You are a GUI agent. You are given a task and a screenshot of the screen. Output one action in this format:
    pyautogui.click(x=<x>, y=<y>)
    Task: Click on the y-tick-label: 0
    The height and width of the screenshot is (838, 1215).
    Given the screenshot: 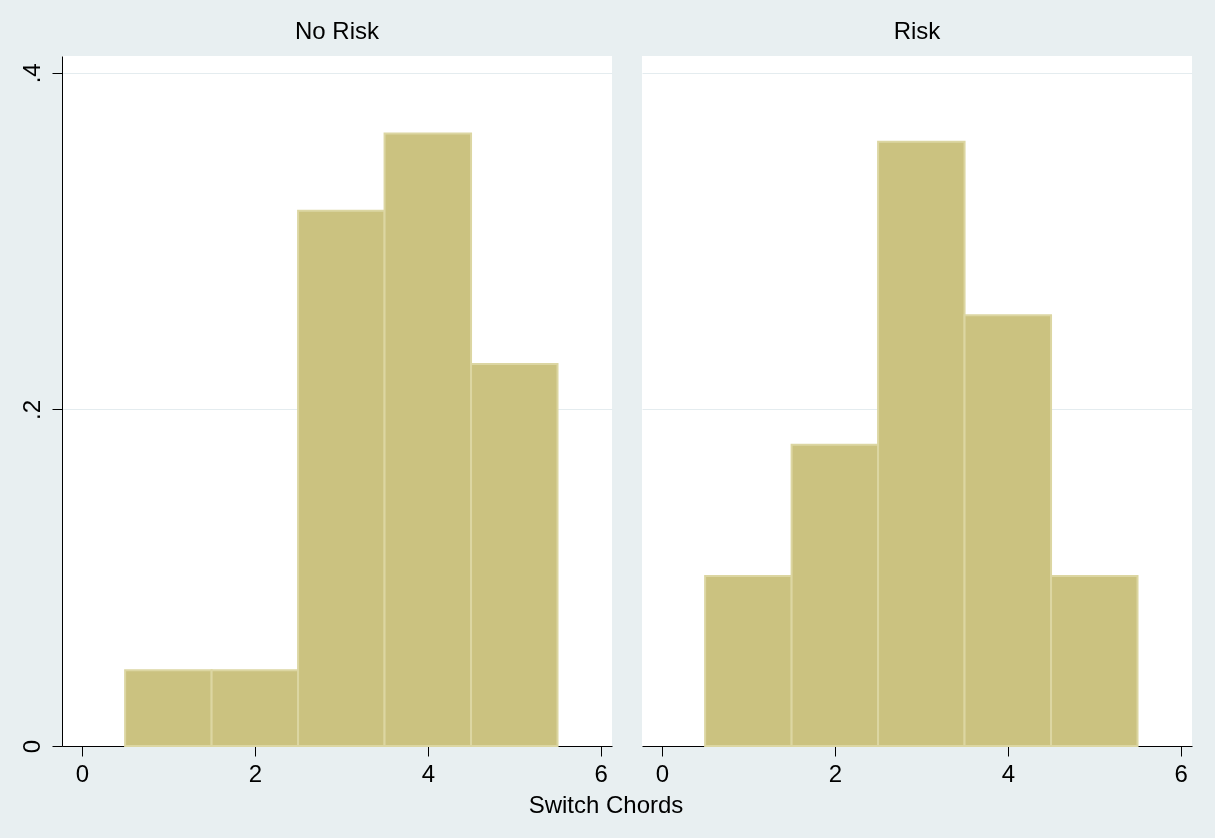 What is the action you would take?
    pyautogui.click(x=31, y=746)
    